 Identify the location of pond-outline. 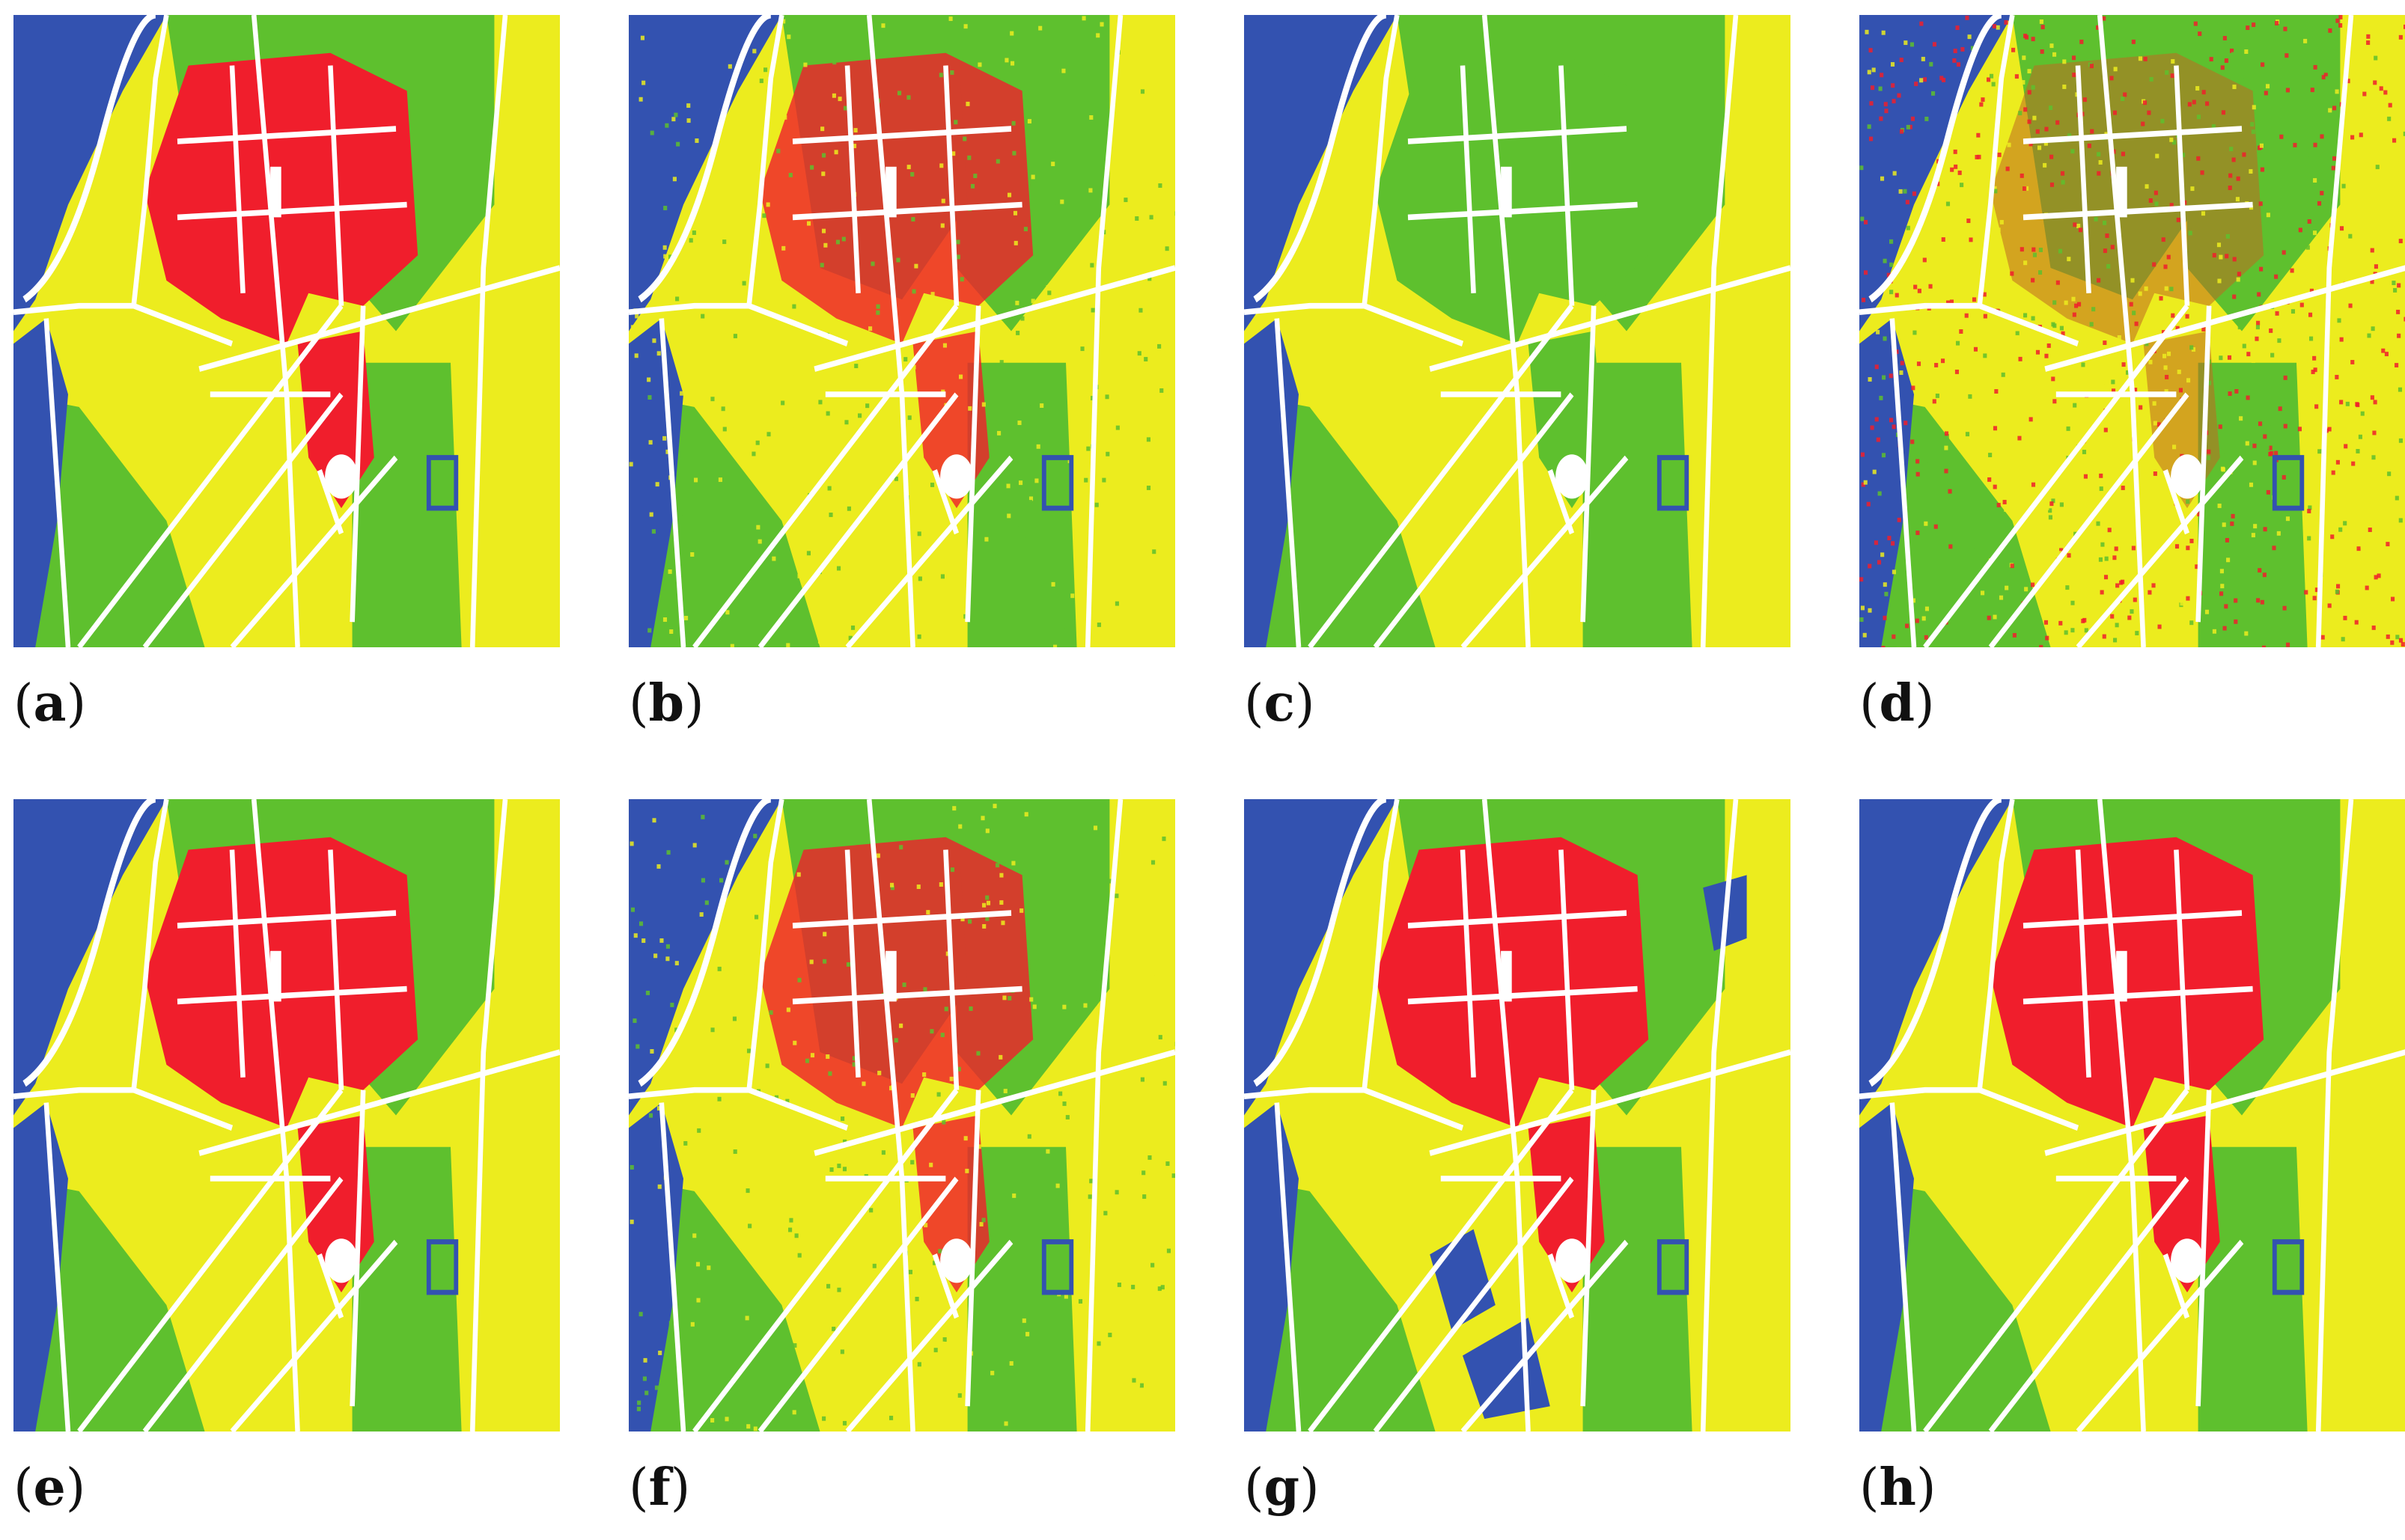
(1057, 483).